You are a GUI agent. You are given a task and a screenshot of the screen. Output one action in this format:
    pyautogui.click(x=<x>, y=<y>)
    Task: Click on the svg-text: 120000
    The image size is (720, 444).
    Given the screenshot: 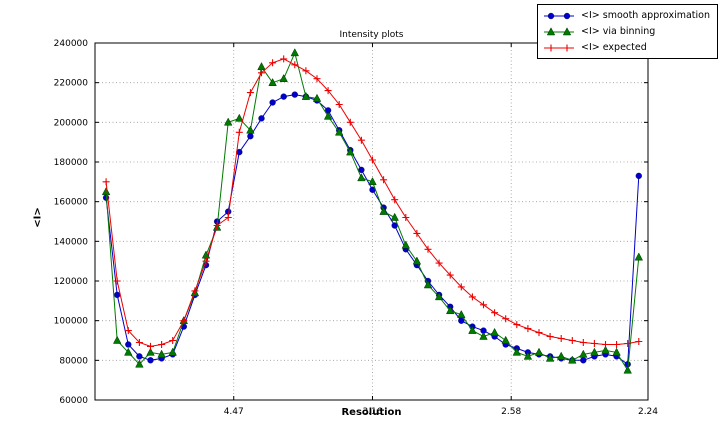 What is the action you would take?
    pyautogui.click(x=71, y=282)
    